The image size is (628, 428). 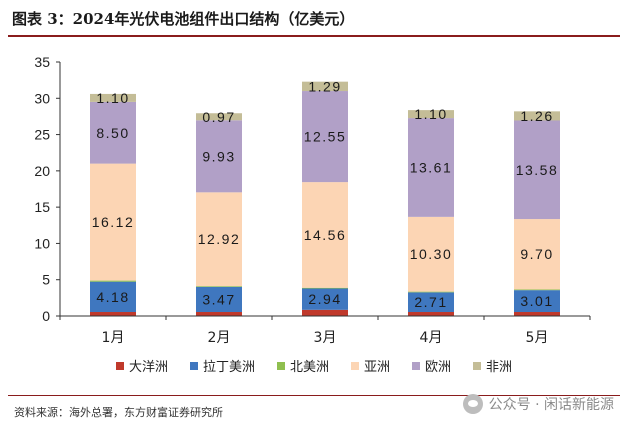 What do you see at coordinates (46, 316) in the screenshot?
I see `y-tick-label: 0` at bounding box center [46, 316].